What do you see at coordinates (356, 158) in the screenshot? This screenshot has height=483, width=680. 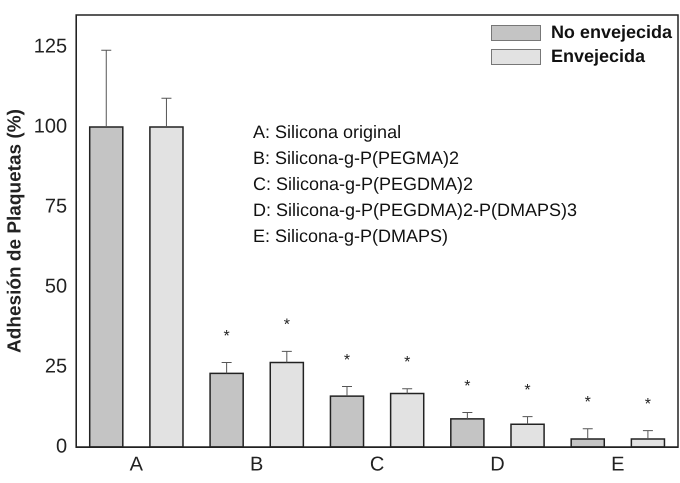 I see `annotation: B: Silicona-g-P(PEGMA)2` at bounding box center [356, 158].